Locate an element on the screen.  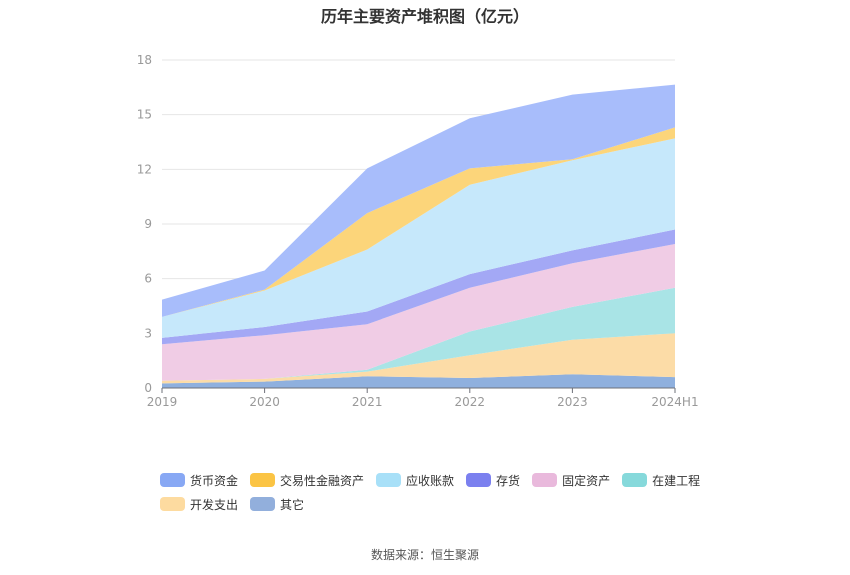
x-tick-label: 2019 is located at coordinates (162, 402).